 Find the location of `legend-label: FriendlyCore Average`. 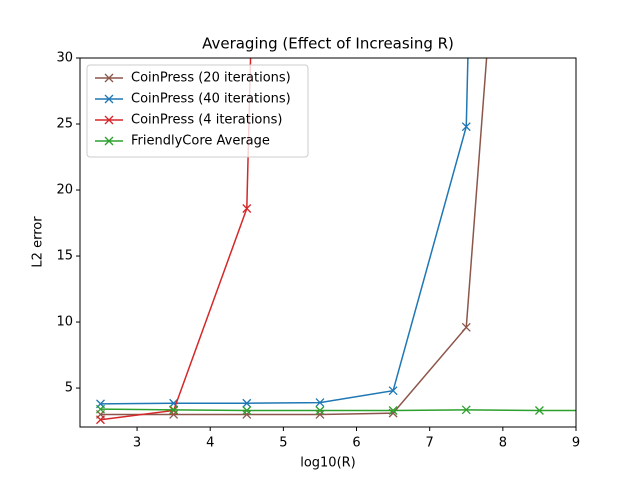

legend-label: FriendlyCore Average is located at coordinates (200, 141).